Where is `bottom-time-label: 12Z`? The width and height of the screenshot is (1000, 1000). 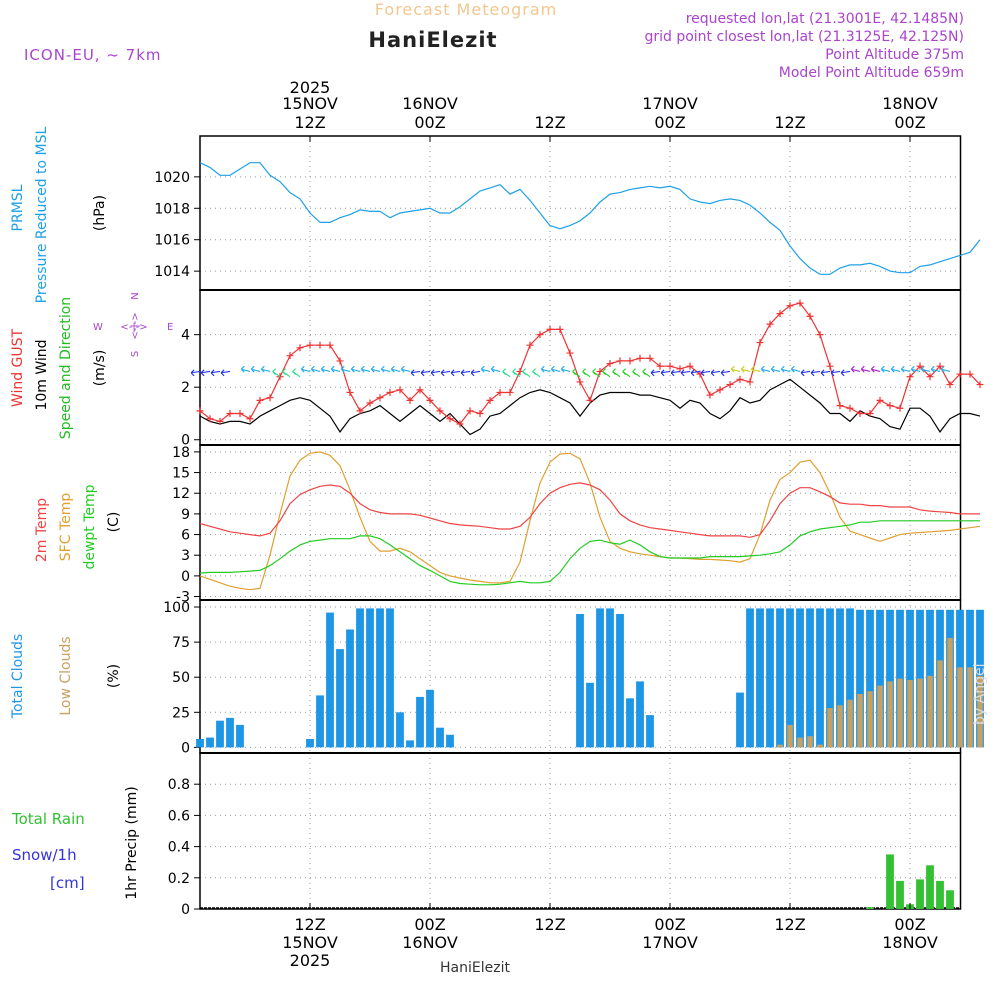 bottom-time-label: 12Z is located at coordinates (309, 924).